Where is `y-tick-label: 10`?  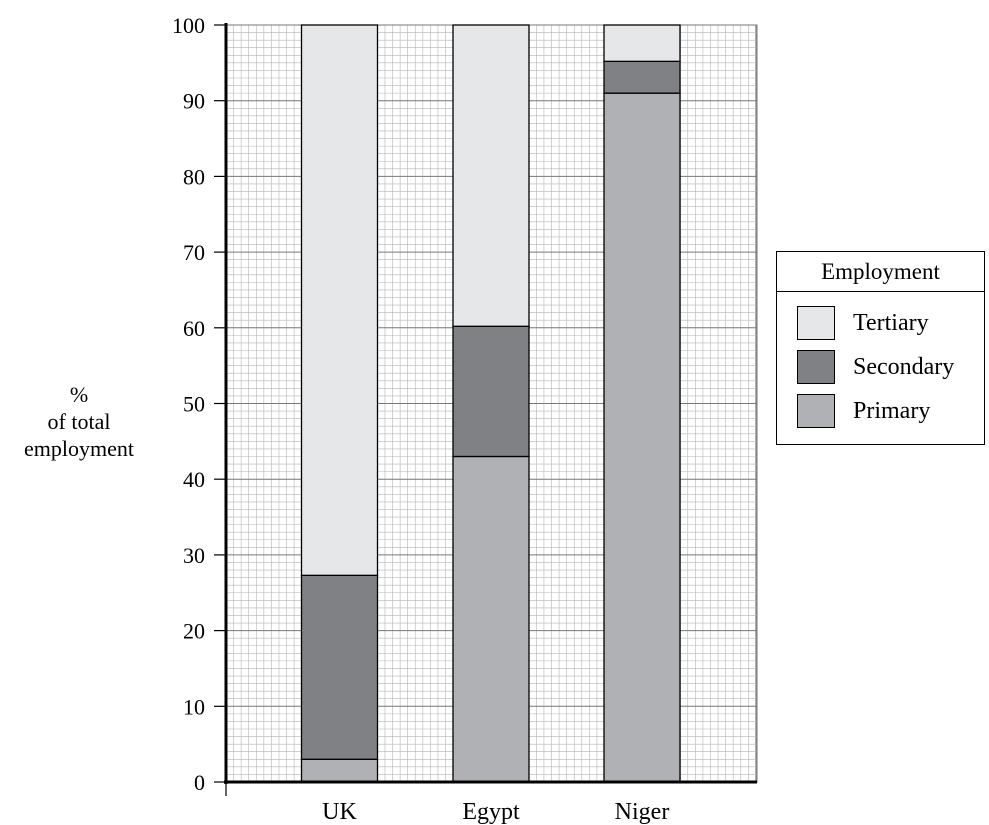 y-tick-label: 10 is located at coordinates (194, 706).